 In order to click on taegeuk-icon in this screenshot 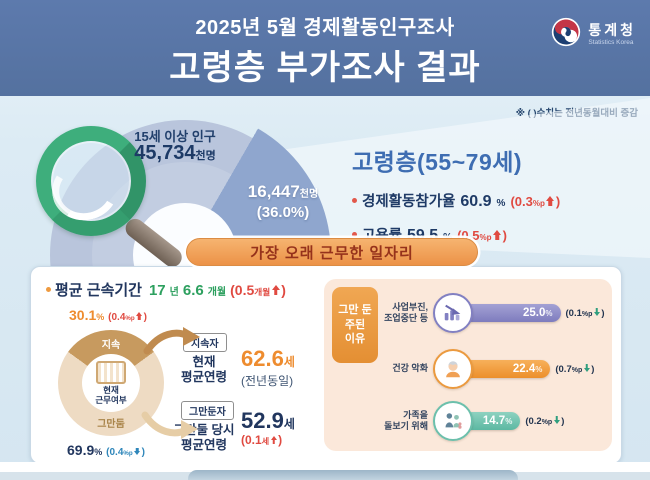, I will do `click(566, 34)`.